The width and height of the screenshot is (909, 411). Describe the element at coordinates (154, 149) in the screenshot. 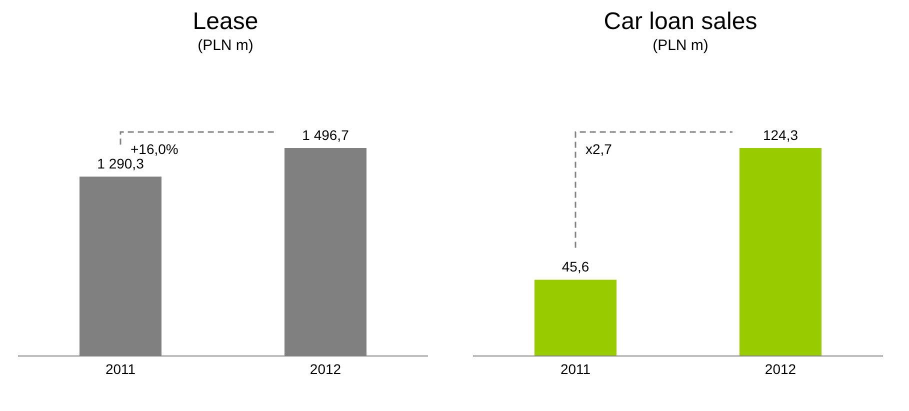

I see `annotation: +16,0%` at that location.